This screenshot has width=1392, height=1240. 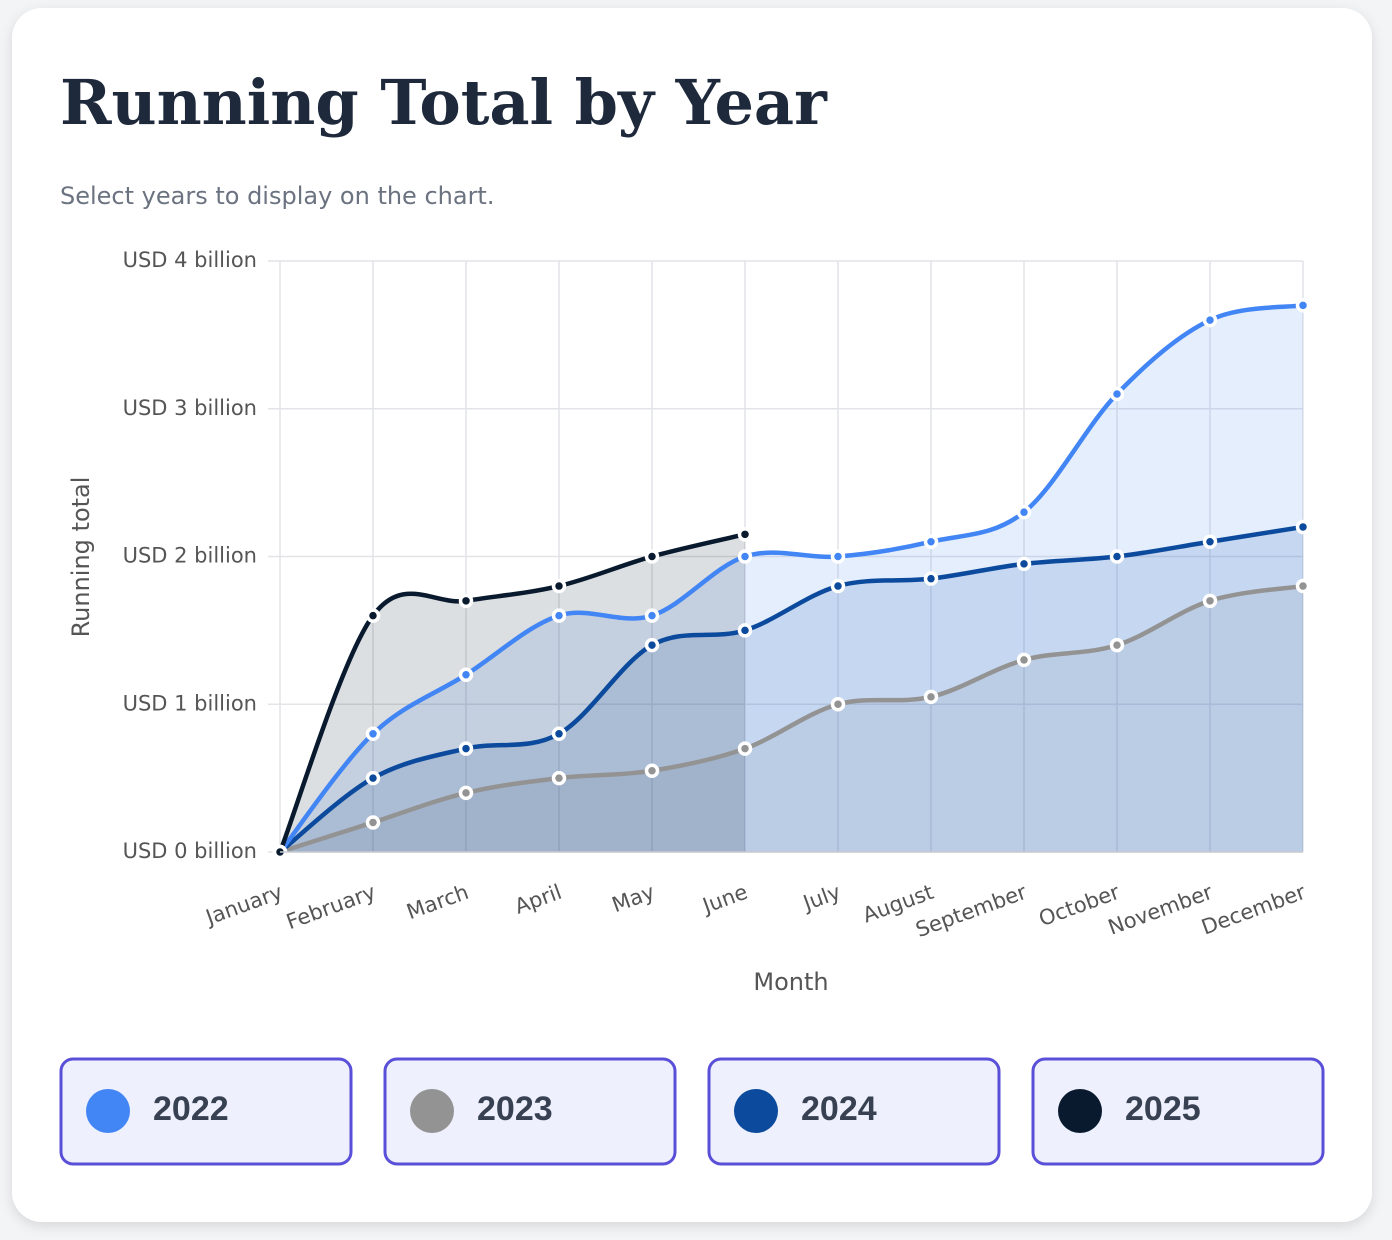 What do you see at coordinates (190, 260) in the screenshot?
I see `y-tick-label: USD 4 billion` at bounding box center [190, 260].